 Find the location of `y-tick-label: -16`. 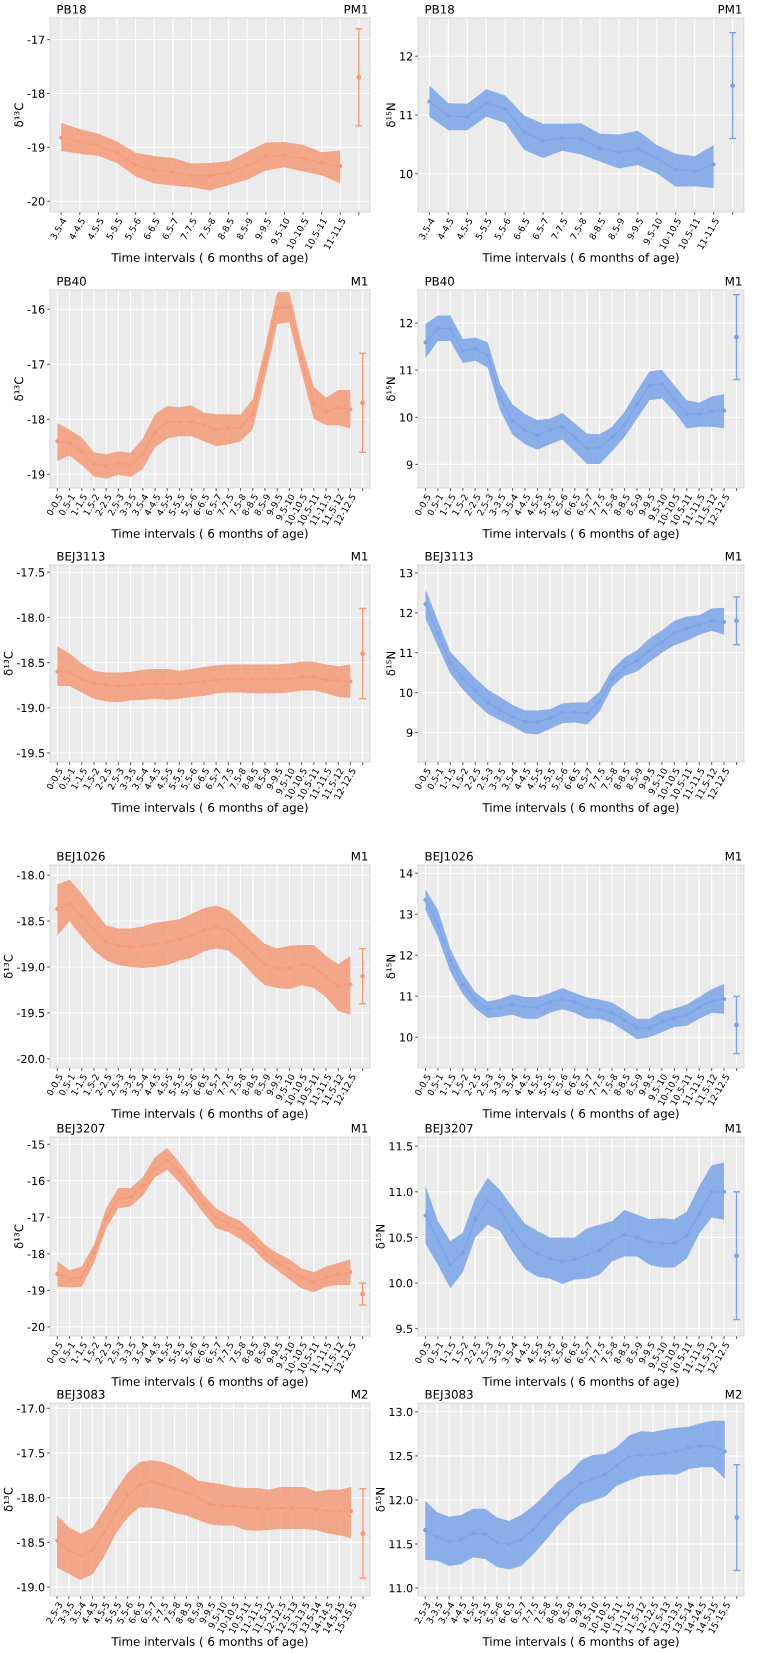

y-tick-label: -16 is located at coordinates (36, 1181).